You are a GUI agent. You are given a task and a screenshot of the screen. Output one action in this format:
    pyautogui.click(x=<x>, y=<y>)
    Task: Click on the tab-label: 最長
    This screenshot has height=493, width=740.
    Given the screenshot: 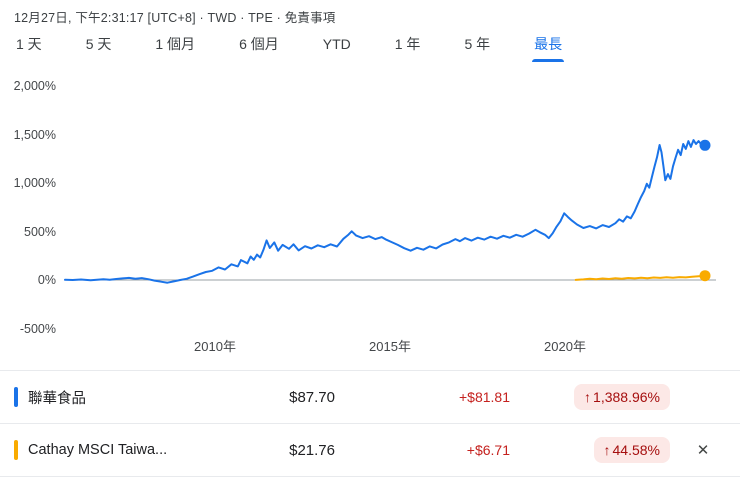 What is the action you would take?
    pyautogui.click(x=548, y=44)
    